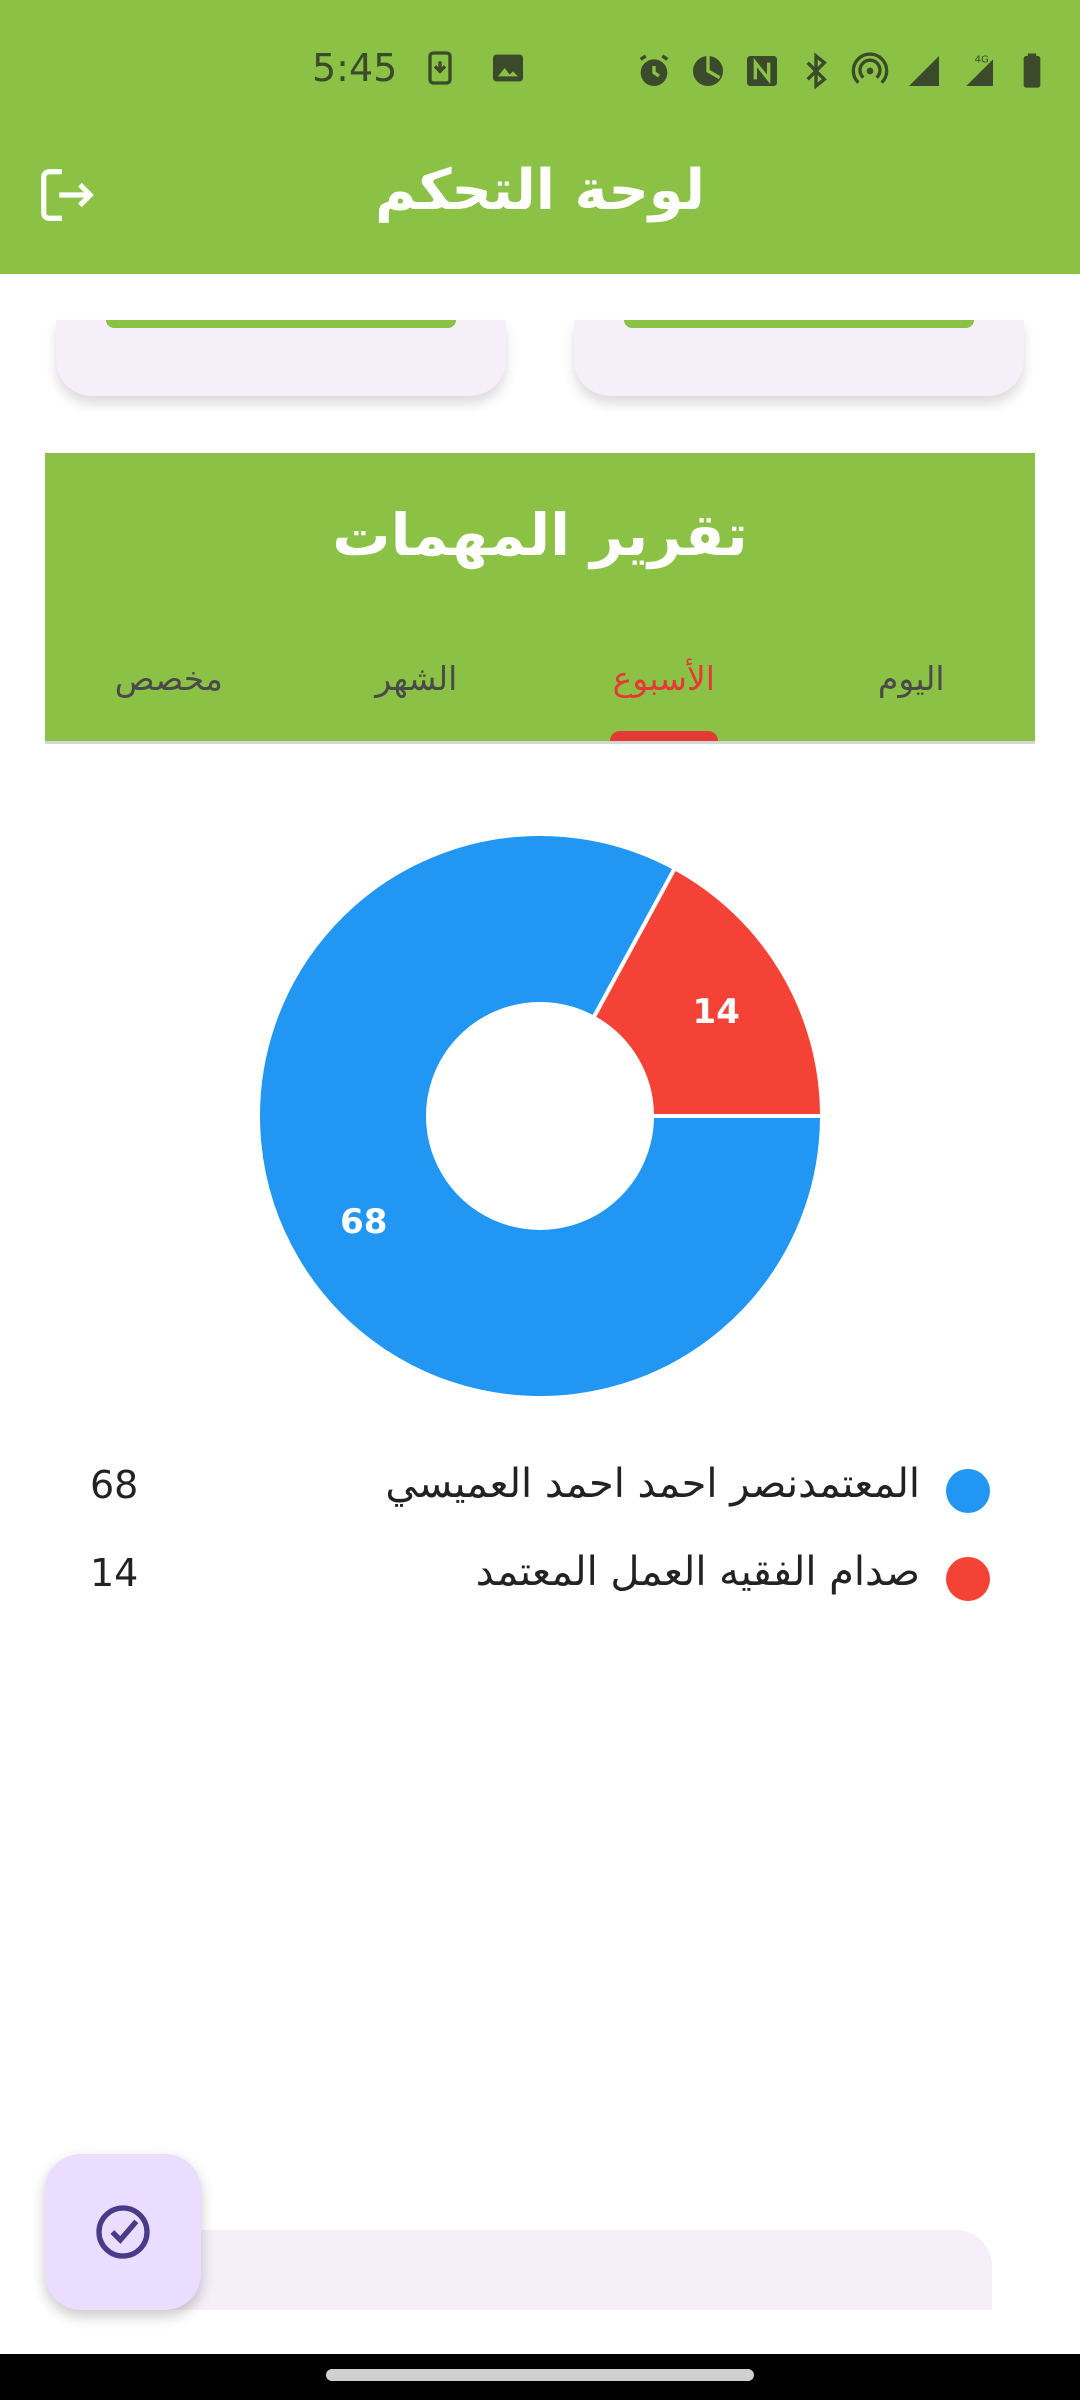  Describe the element at coordinates (816, 71) in the screenshot. I see `bluetooth-icon` at that location.